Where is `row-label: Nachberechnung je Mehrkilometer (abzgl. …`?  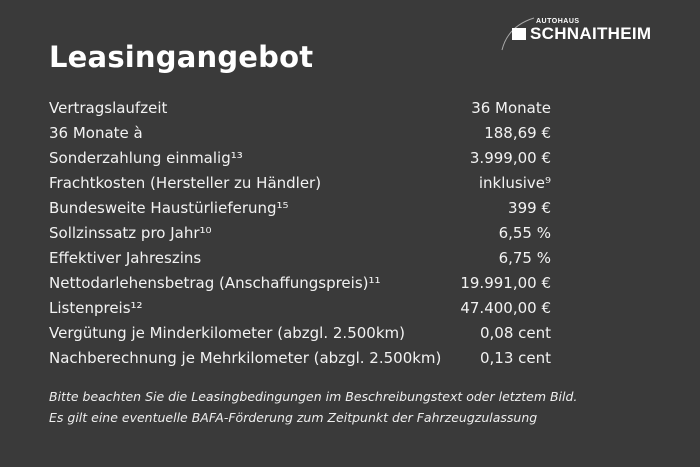 row-label: Nachberechnung je Mehrkilometer (abzgl. … is located at coordinates (245, 358).